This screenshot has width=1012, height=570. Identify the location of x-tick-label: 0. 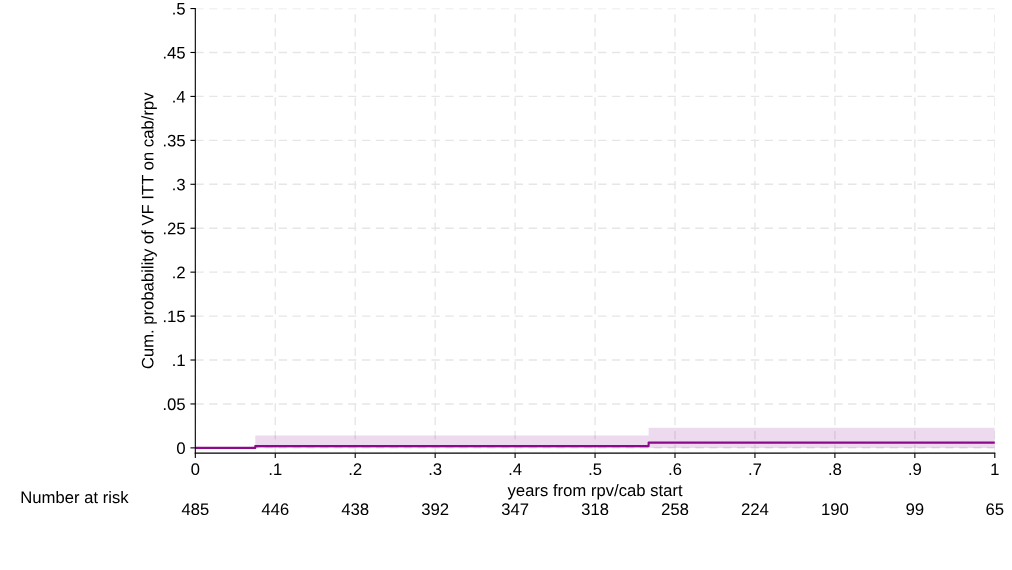
(195, 469).